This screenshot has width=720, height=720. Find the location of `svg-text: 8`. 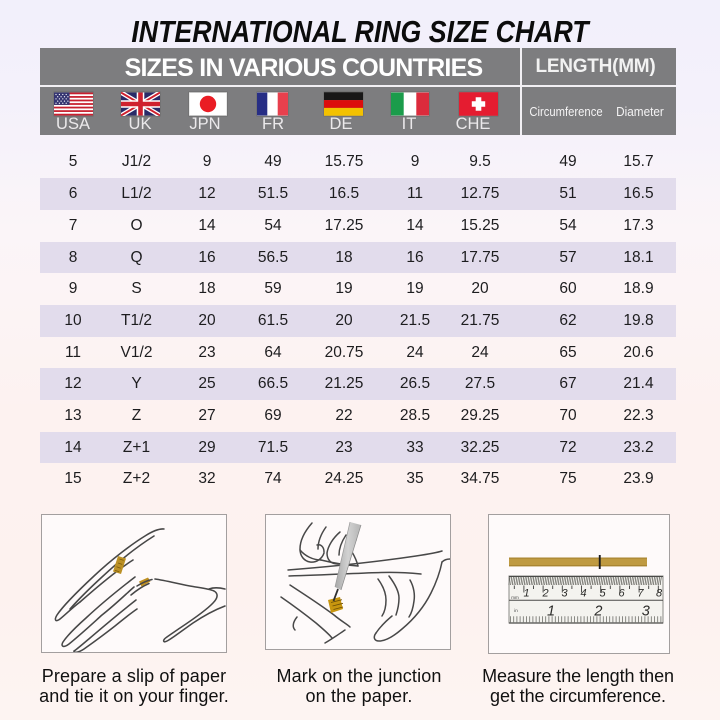

svg-text: 8 is located at coordinates (659, 594).